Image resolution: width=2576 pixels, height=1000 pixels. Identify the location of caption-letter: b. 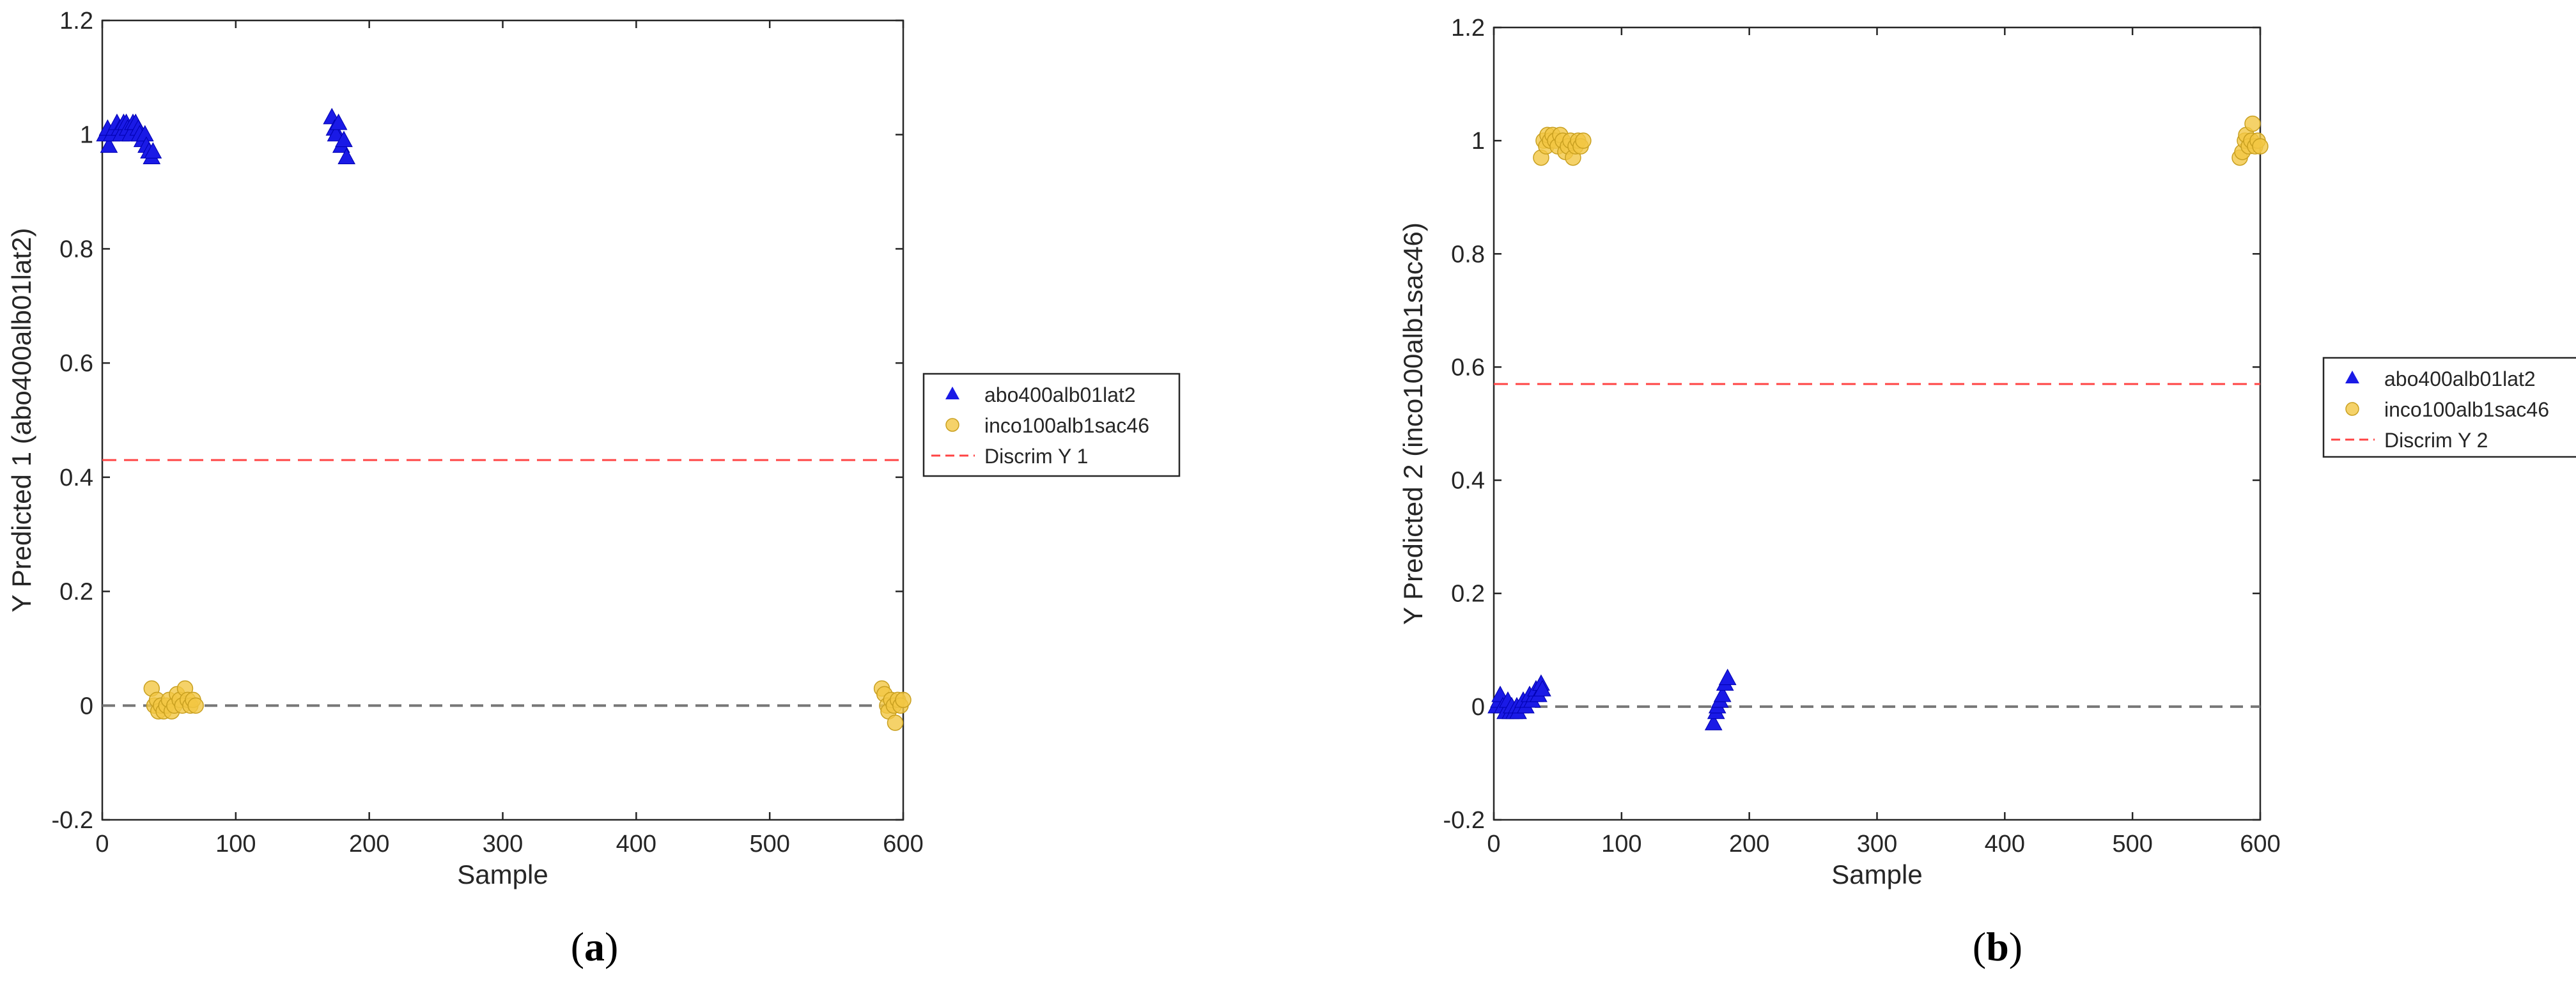
(1997, 946).